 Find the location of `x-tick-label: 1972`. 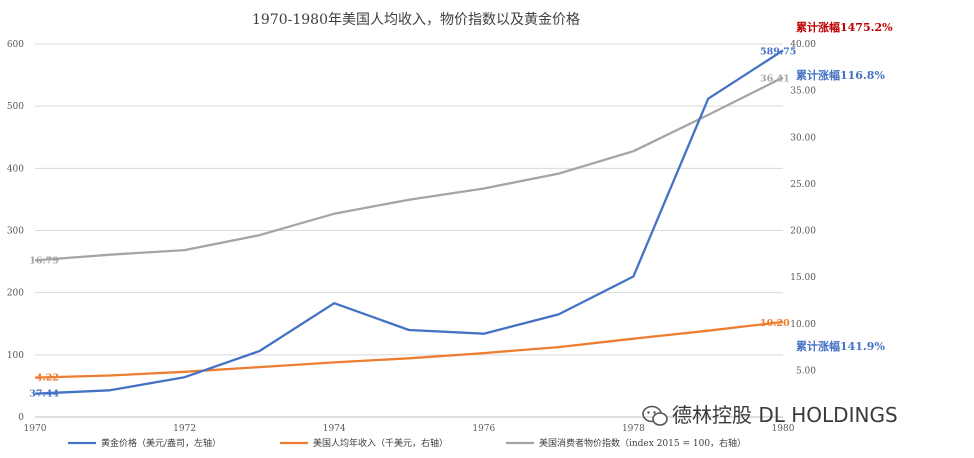

x-tick-label: 1972 is located at coordinates (184, 429).